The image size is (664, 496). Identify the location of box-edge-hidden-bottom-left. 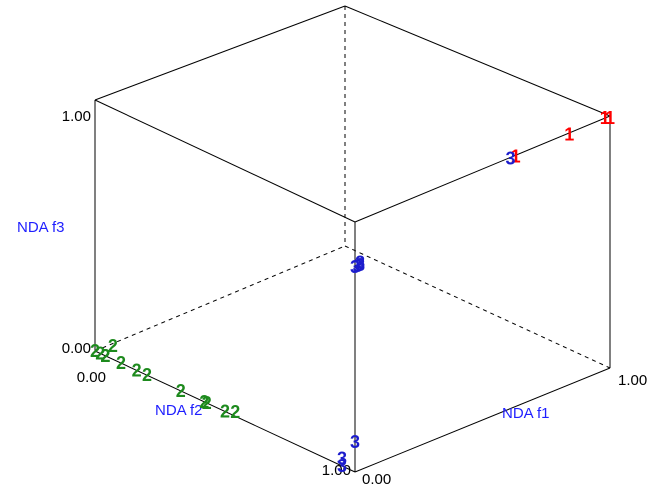
(220, 298).